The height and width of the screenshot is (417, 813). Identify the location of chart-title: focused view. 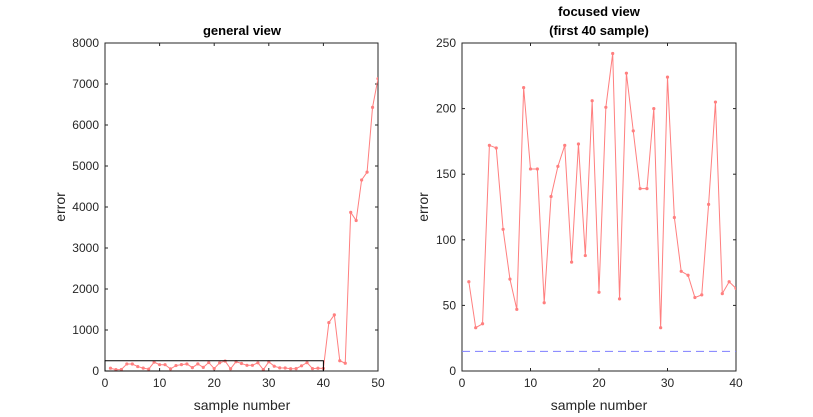
(599, 11).